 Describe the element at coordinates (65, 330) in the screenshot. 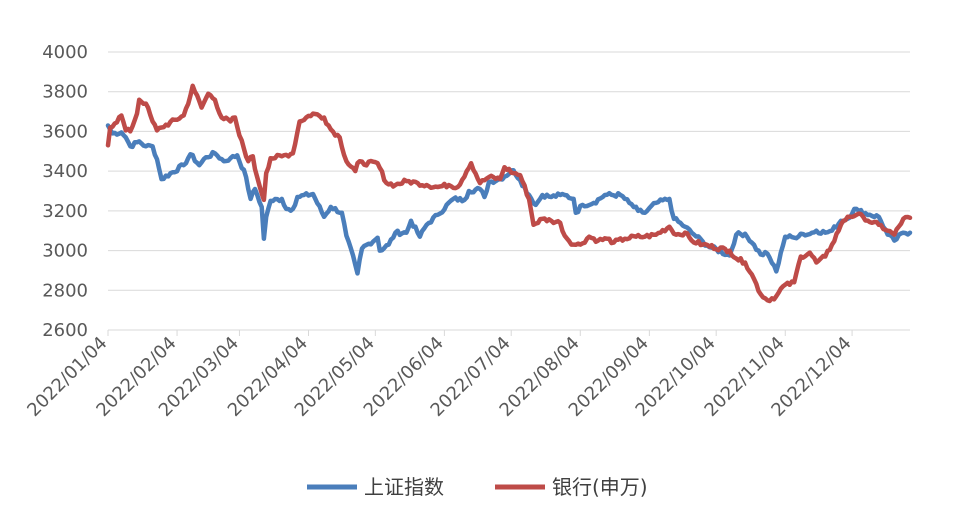

I see `y-tick-label-2600: 2600` at that location.